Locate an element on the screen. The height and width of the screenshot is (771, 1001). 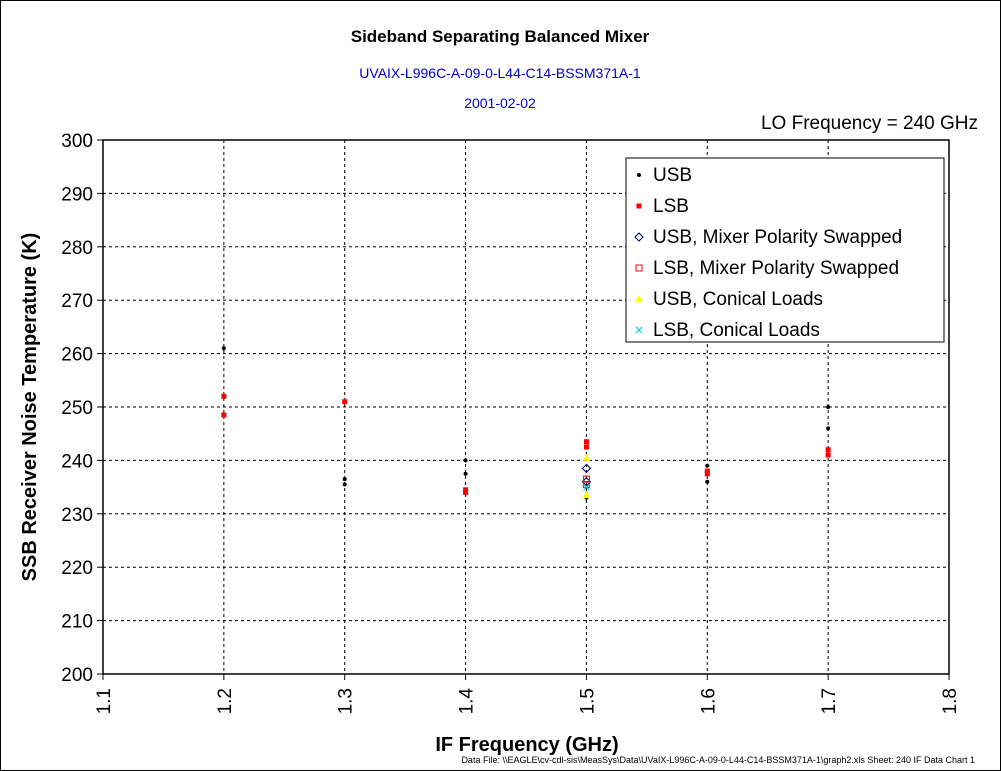
legend-lsb-polarity-swapped: LSB, Mixer Polarity Swapped is located at coordinates (776, 268).